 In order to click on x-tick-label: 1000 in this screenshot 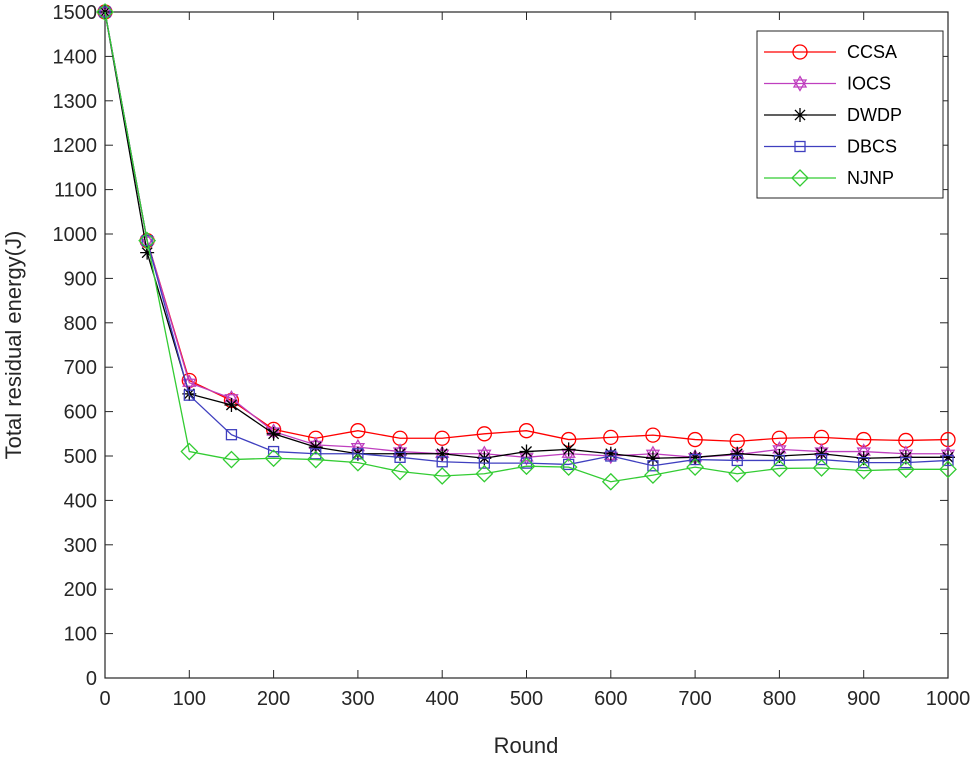, I will do `click(948, 699)`.